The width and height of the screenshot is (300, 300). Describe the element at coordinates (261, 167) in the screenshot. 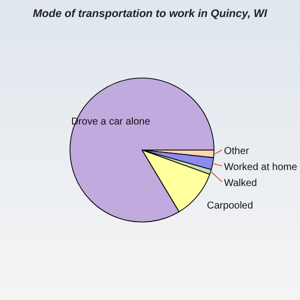

I see `slice-label: Worked at home` at that location.